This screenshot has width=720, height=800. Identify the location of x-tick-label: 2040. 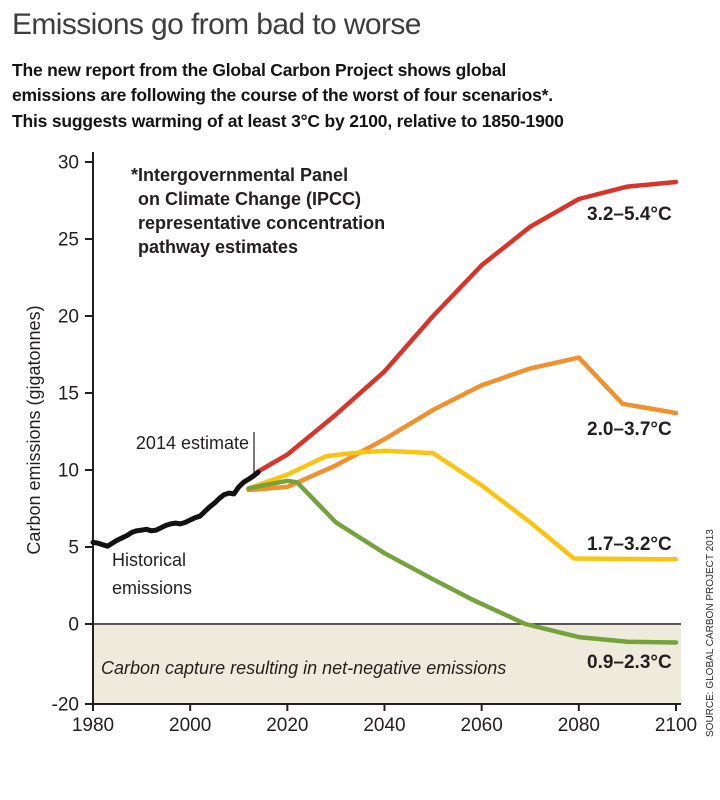
(384, 725).